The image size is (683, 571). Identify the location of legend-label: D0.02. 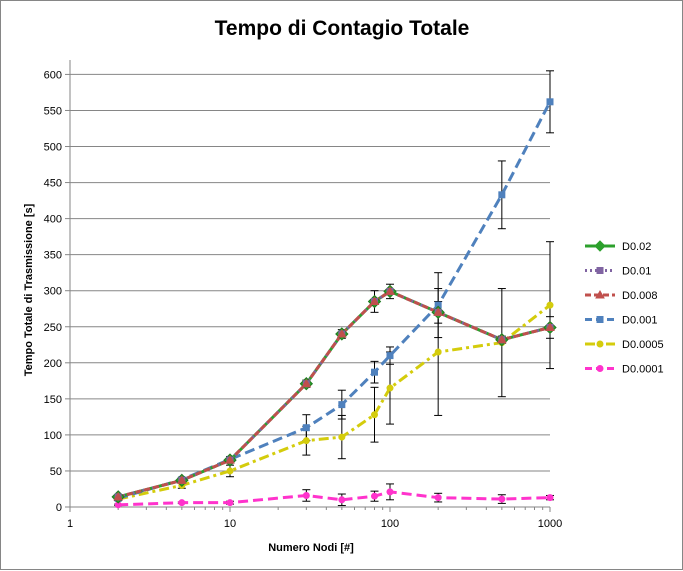
(636, 247).